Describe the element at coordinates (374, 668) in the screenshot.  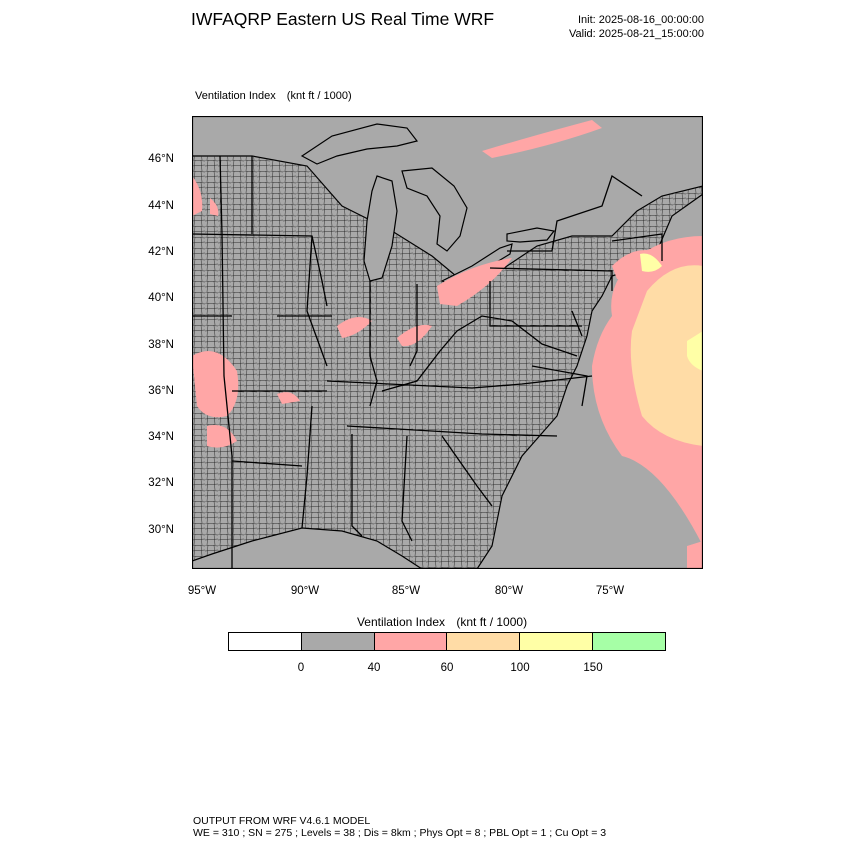
I see `colorbar-tick-40: 40` at that location.